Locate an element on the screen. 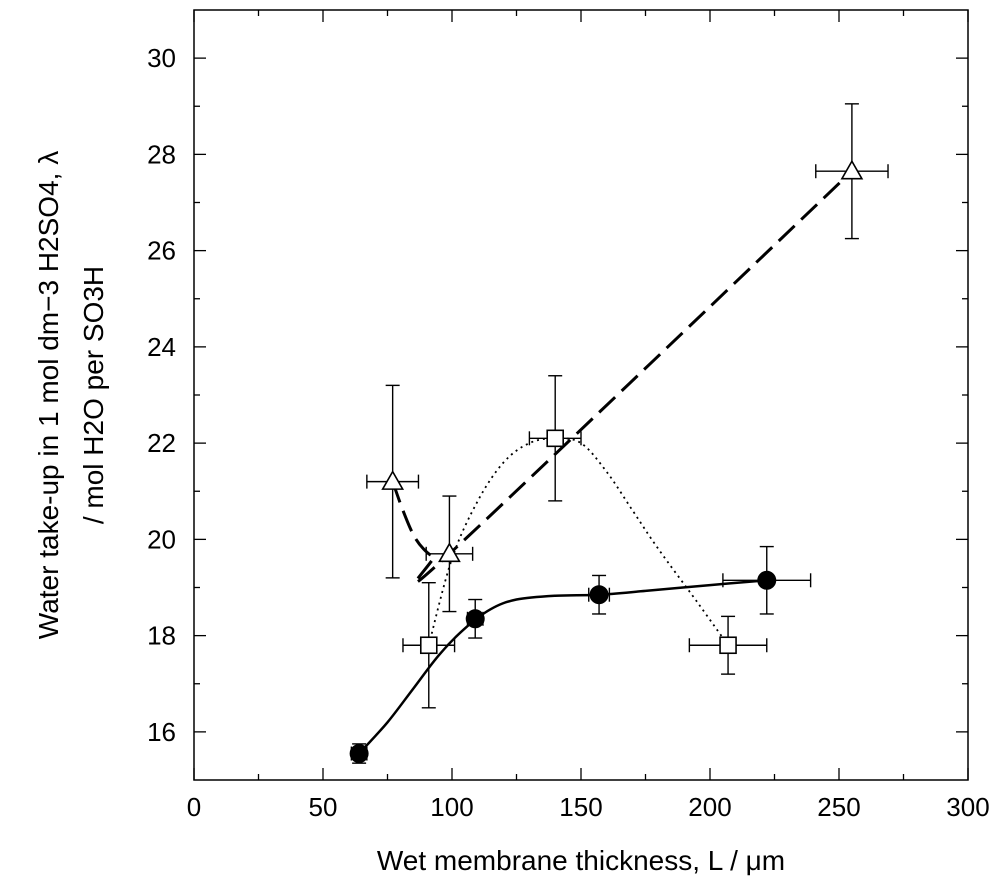 Image resolution: width=997 pixels, height=890 pixels. x-tick-label: 300 is located at coordinates (967, 807).